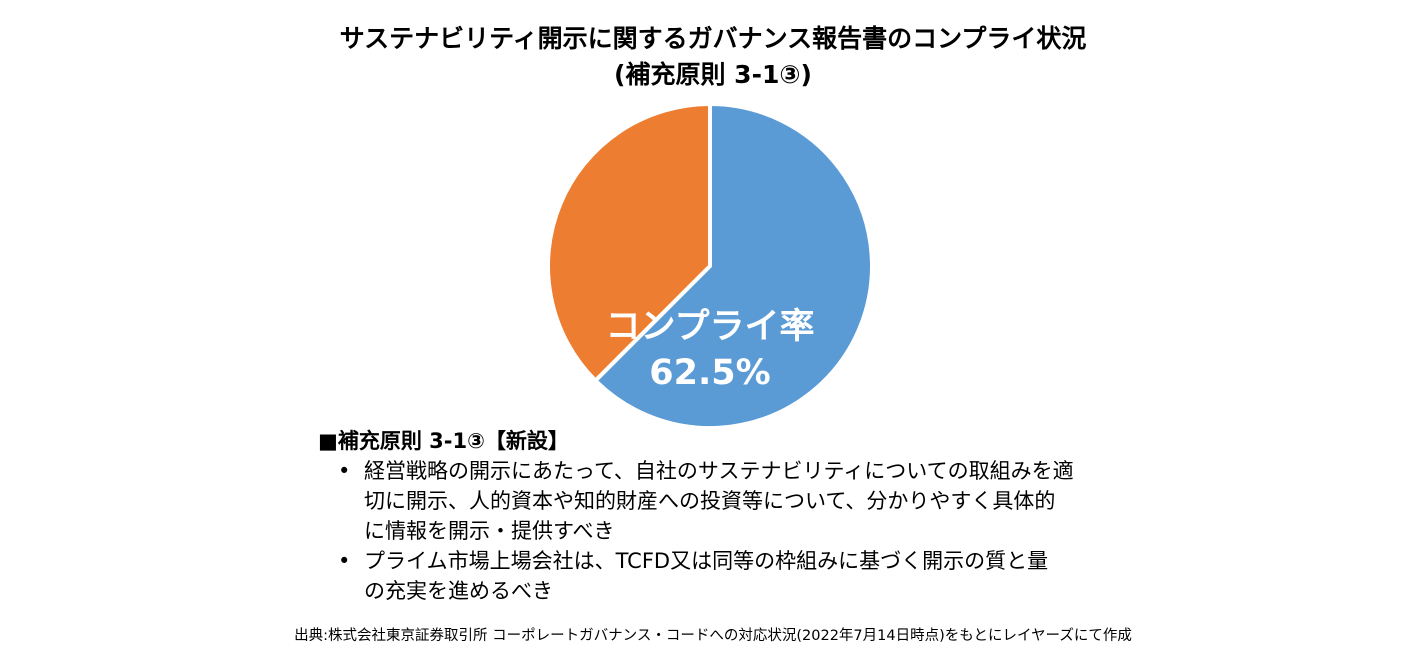 Image resolution: width=1426 pixels, height=657 pixels. I want to click on slice-label-compliance: コンプライ率, so click(710, 327).